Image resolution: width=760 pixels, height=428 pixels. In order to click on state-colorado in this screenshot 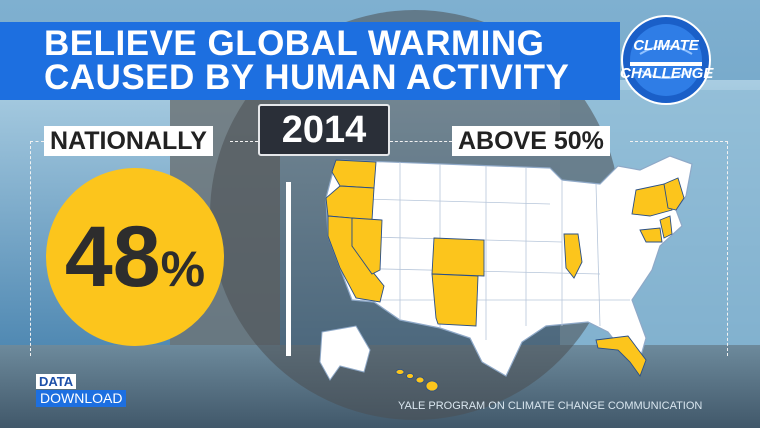, I will do `click(458, 257)`.